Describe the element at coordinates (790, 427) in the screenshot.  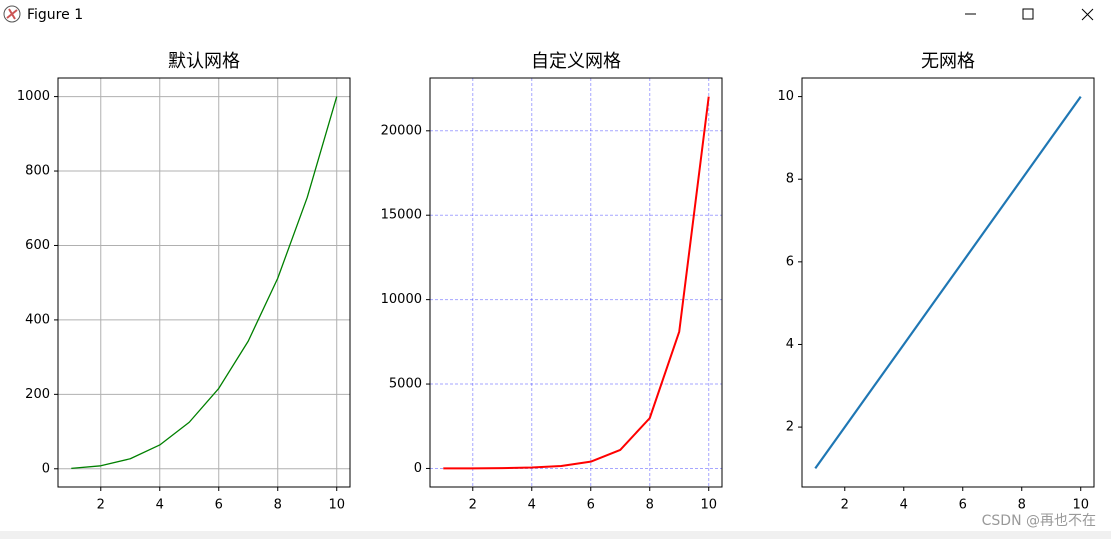
I see `y-tick-label: 2` at that location.